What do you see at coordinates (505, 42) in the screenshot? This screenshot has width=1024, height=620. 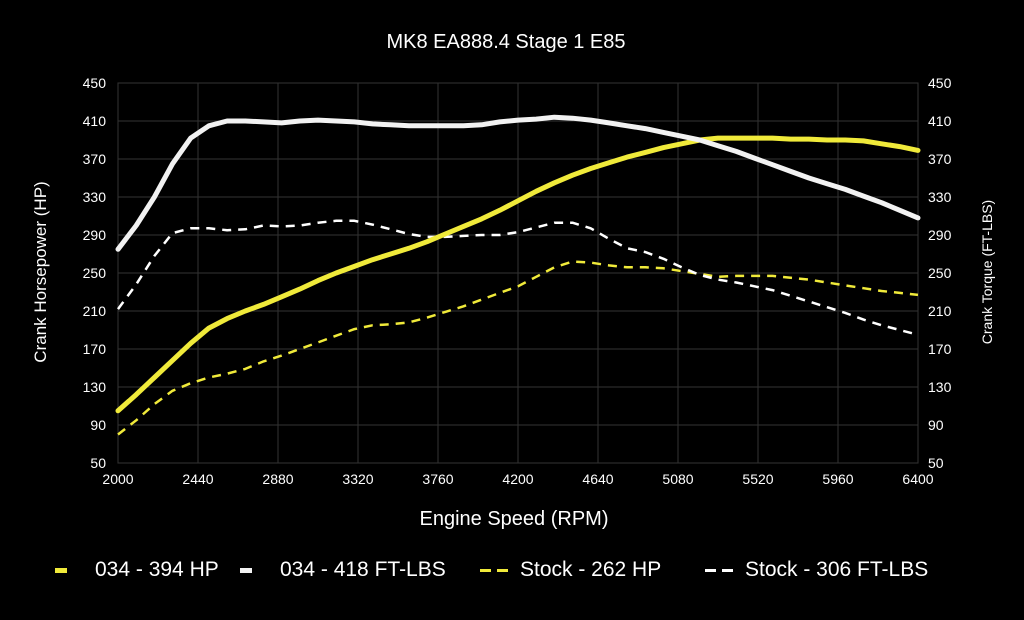 I see `chart-title: MK8 EA888.4 Stage 1 E85` at bounding box center [505, 42].